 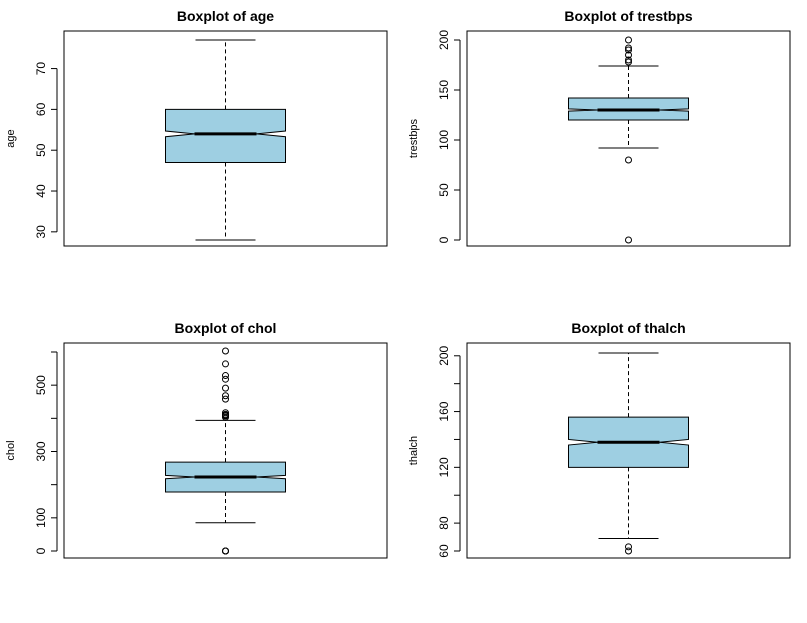 I want to click on box-body, so click(x=225, y=135).